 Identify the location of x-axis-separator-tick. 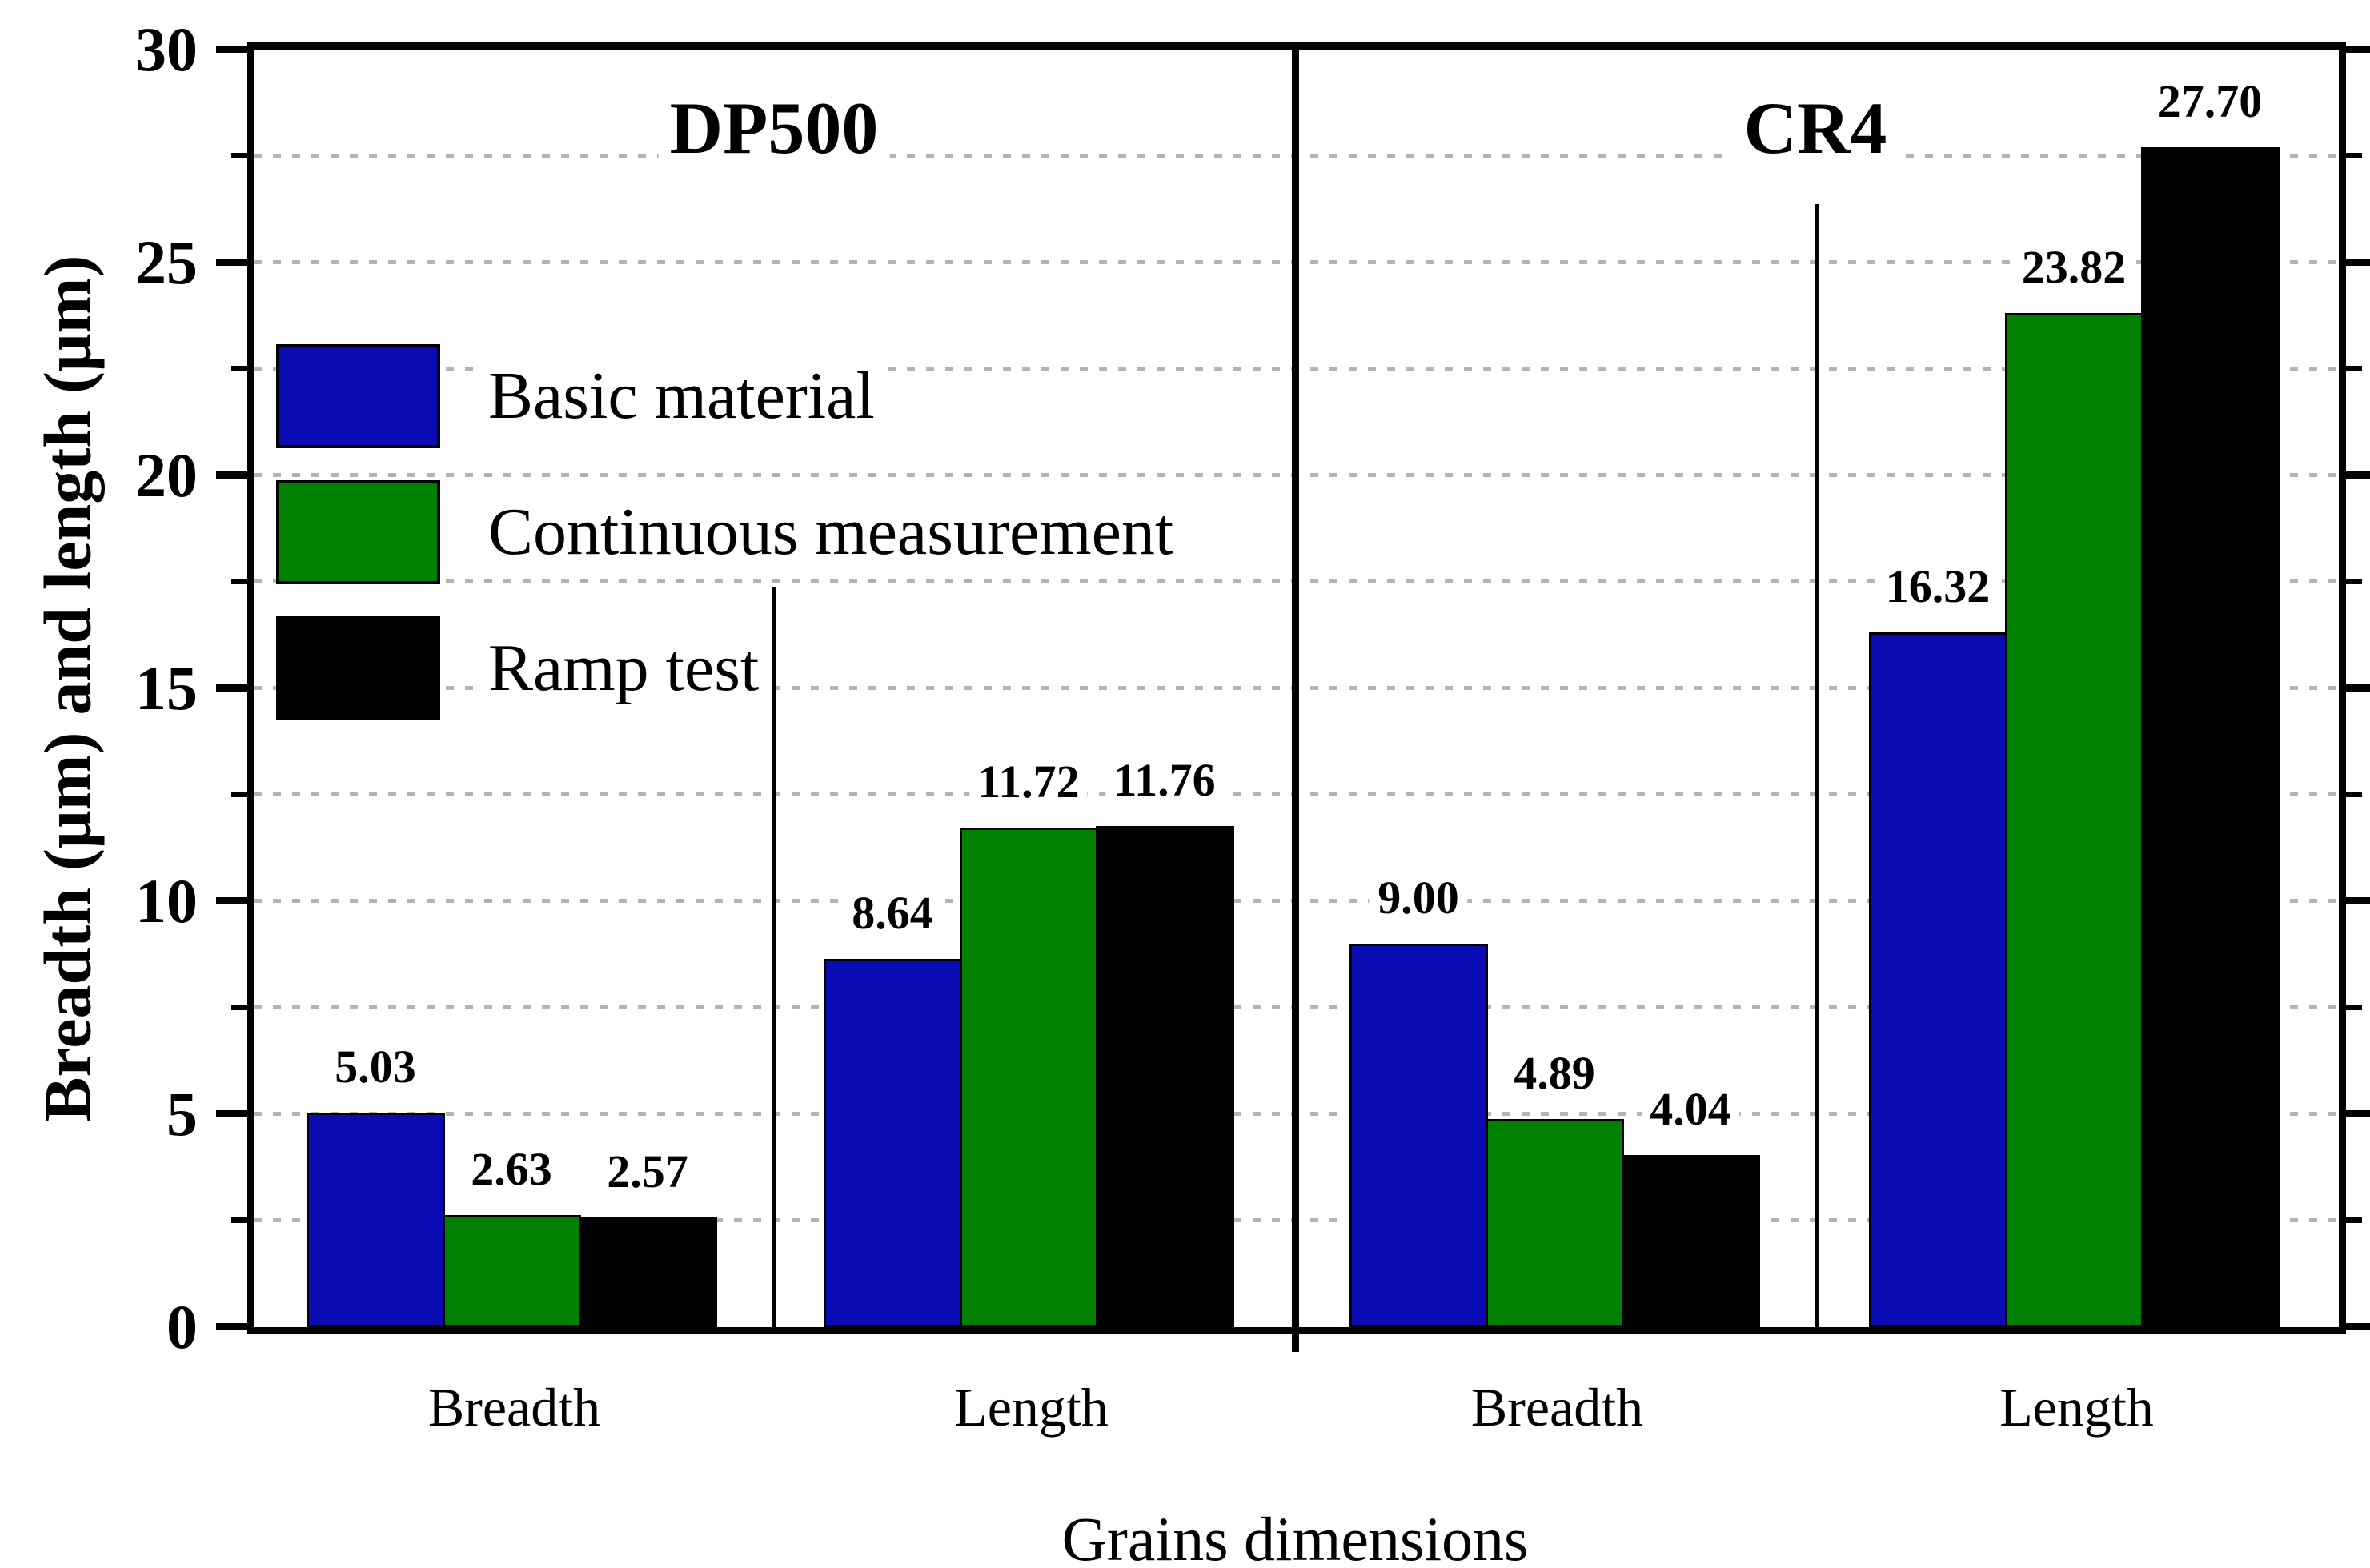
(1295, 1343).